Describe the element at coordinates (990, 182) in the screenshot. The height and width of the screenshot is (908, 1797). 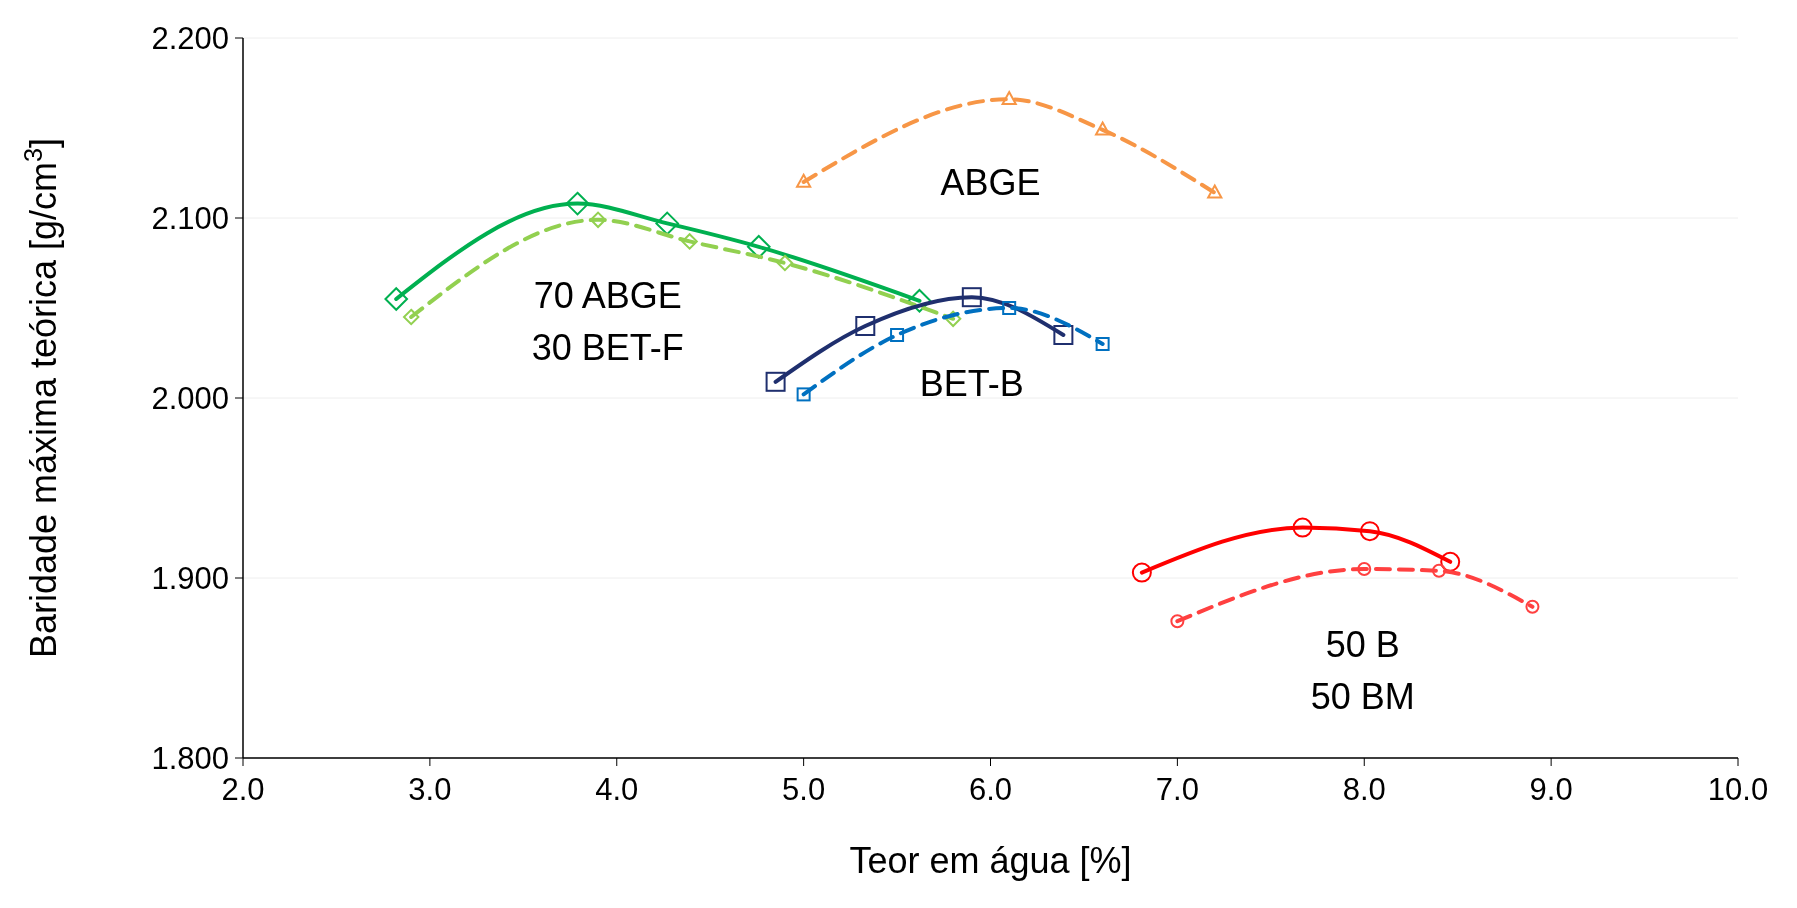
I see `annotation: ABGE` at that location.